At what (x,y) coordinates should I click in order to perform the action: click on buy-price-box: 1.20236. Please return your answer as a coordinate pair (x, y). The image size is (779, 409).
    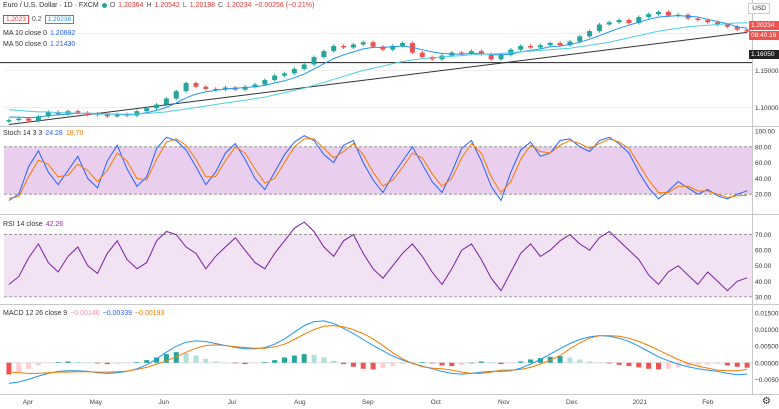
    Looking at the image, I should click on (59, 19).